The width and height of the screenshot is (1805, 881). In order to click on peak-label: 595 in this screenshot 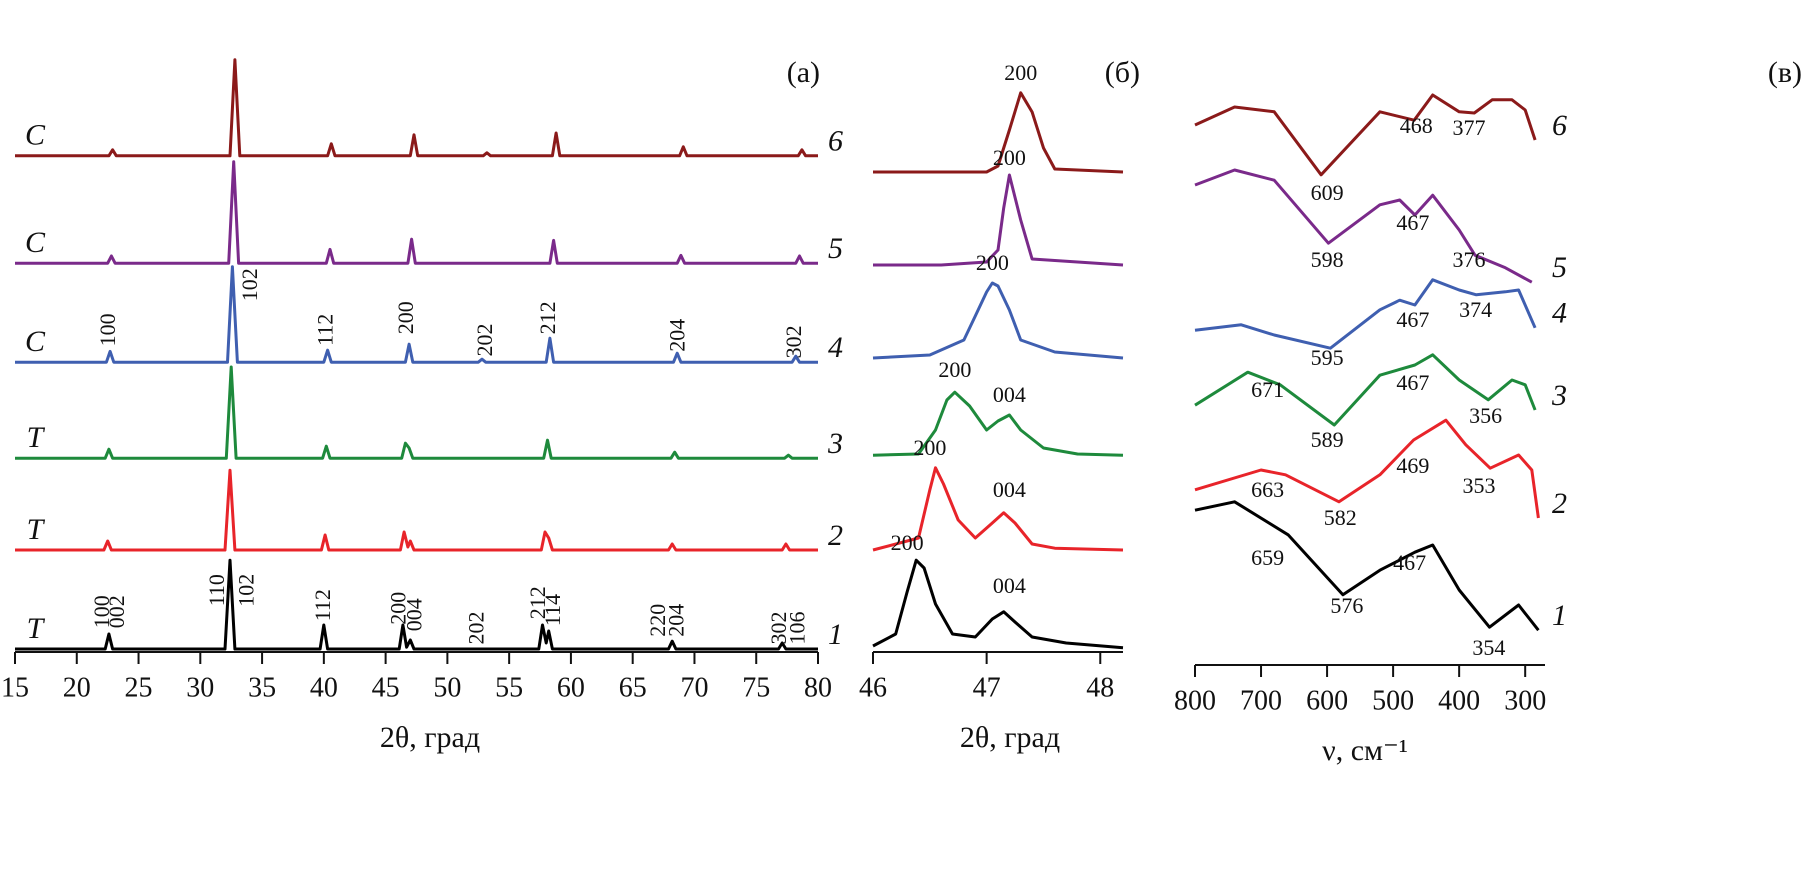, I will do `click(1327, 357)`.